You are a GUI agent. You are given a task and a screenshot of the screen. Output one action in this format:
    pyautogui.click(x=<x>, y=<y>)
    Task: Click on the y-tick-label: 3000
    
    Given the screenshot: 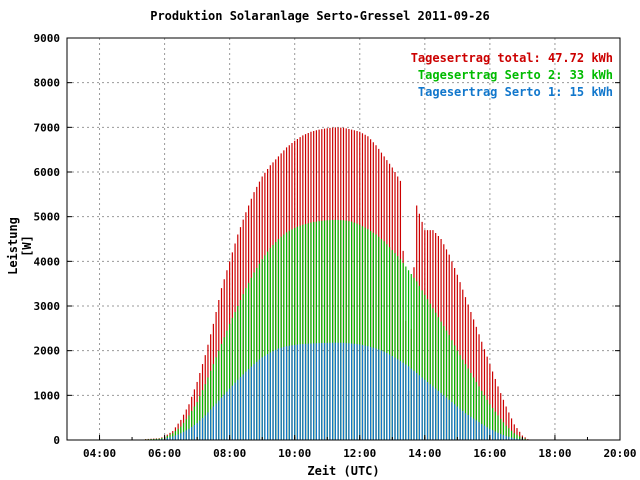 What is the action you would take?
    pyautogui.click(x=47, y=306)
    